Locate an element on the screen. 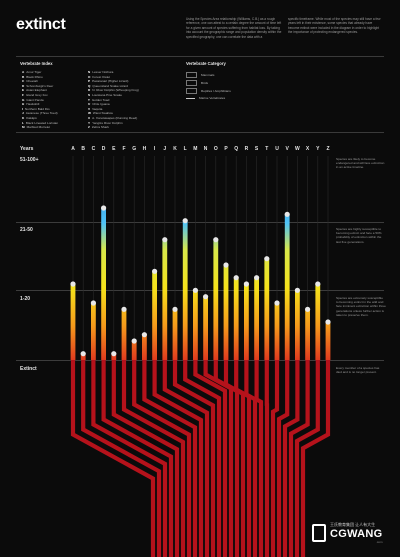 This screenshot has height=557, width=400. index-name: Yangtze River Dolphin is located at coordinates (107, 122).